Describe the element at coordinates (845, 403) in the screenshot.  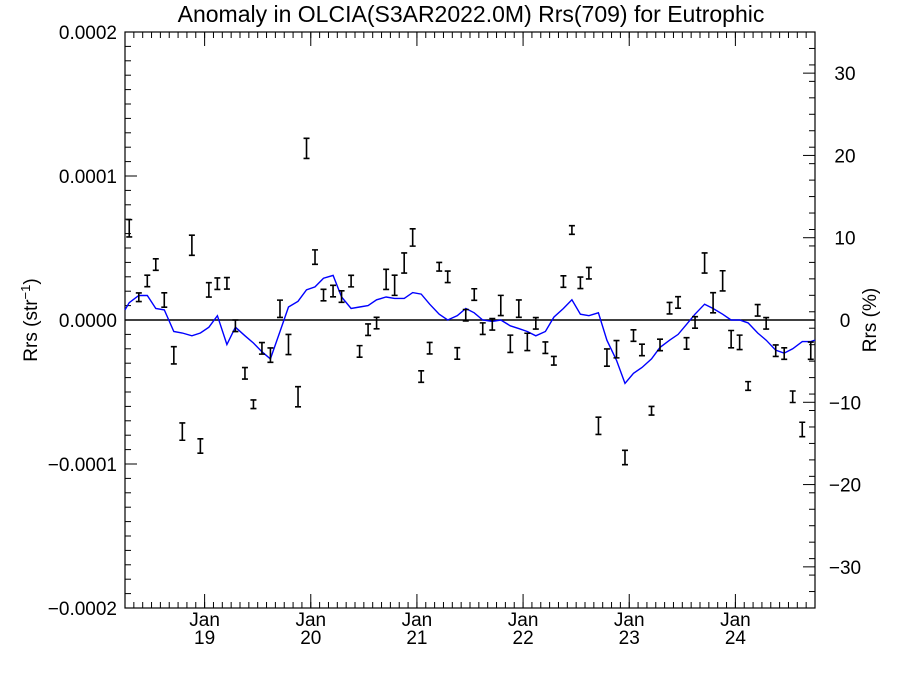
I see `y2-tick-label: −10` at that location.